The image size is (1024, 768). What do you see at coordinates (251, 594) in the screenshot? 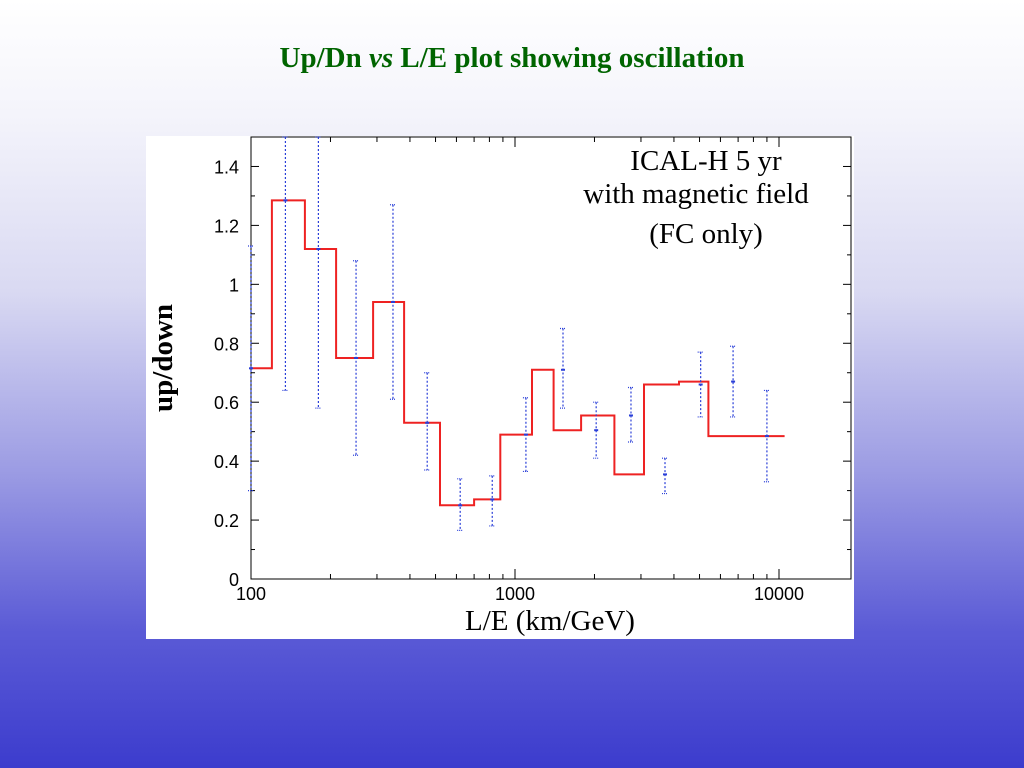
I see `x-tick-label: 100` at bounding box center [251, 594].